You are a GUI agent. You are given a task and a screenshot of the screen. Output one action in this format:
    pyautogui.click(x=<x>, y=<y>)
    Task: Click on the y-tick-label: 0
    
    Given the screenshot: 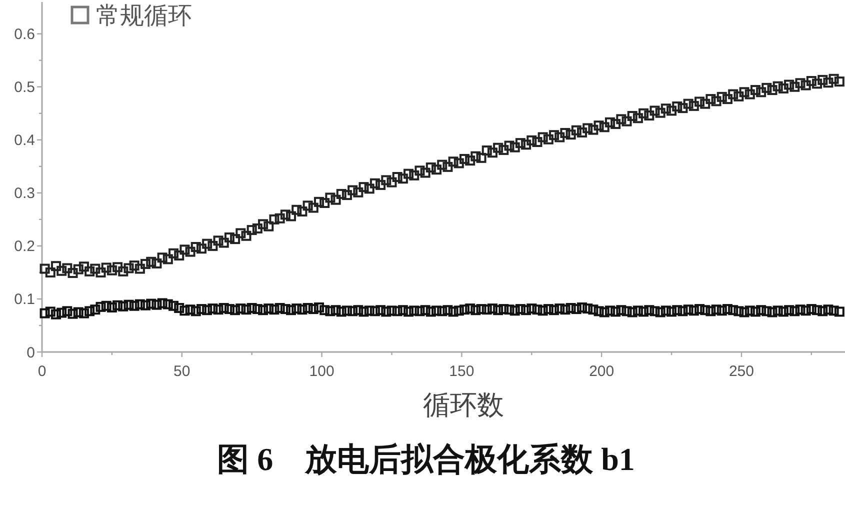 What is the action you would take?
    pyautogui.click(x=30, y=353)
    